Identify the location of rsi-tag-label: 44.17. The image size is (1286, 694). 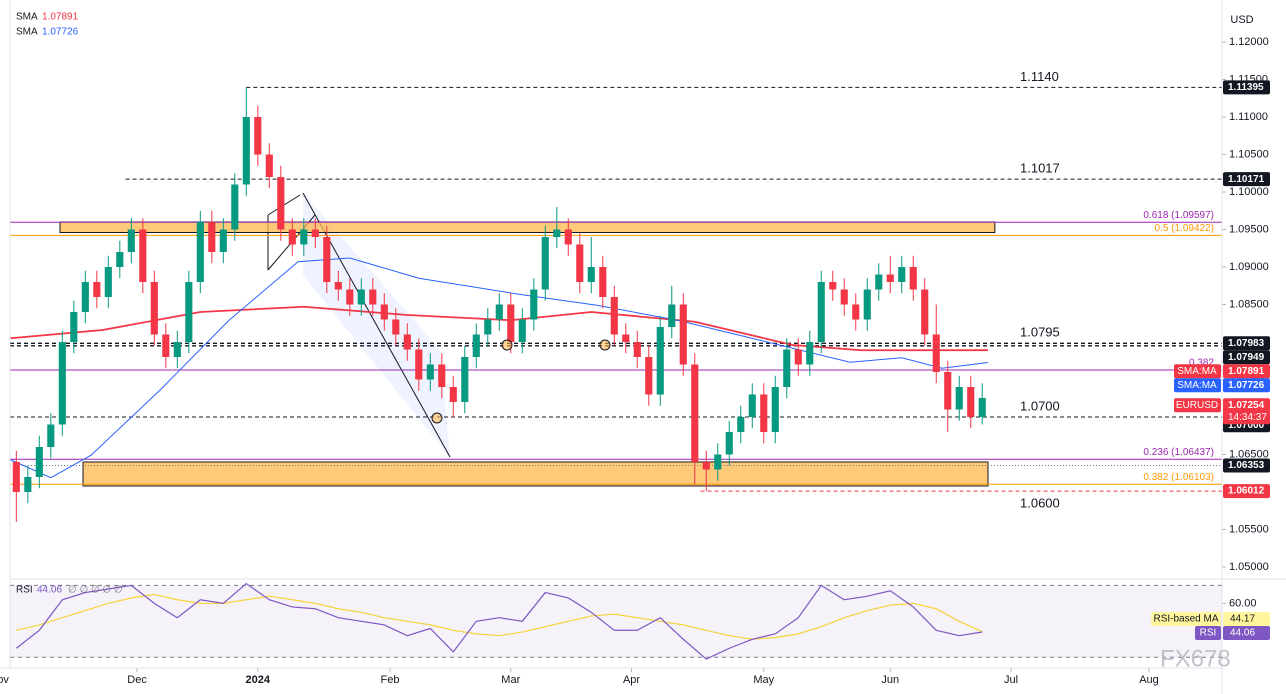
(1242, 619).